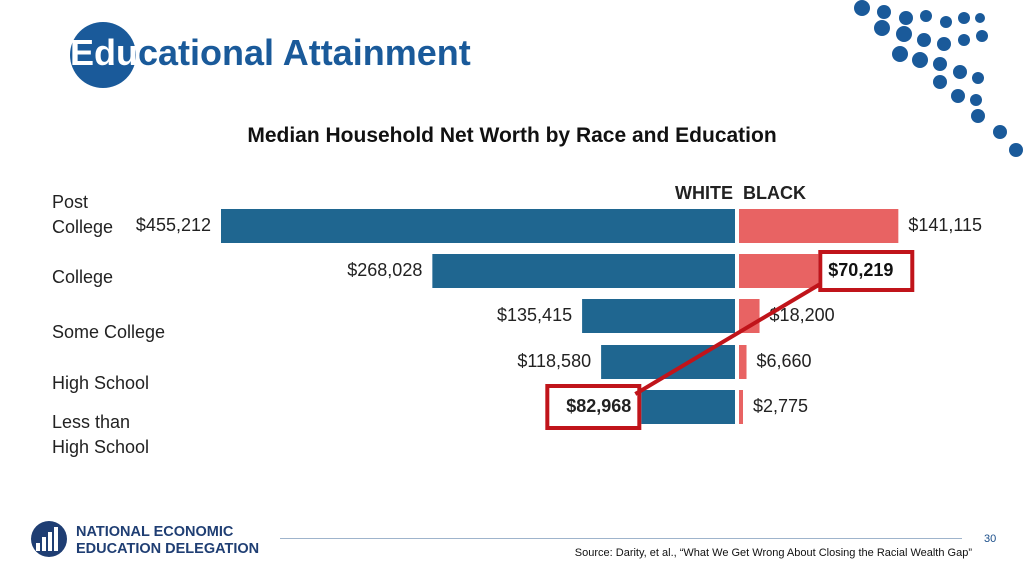 The height and width of the screenshot is (576, 1024). What do you see at coordinates (167, 549) in the screenshot?
I see `logo-line-2: EDUCATION DELEGATION` at bounding box center [167, 549].